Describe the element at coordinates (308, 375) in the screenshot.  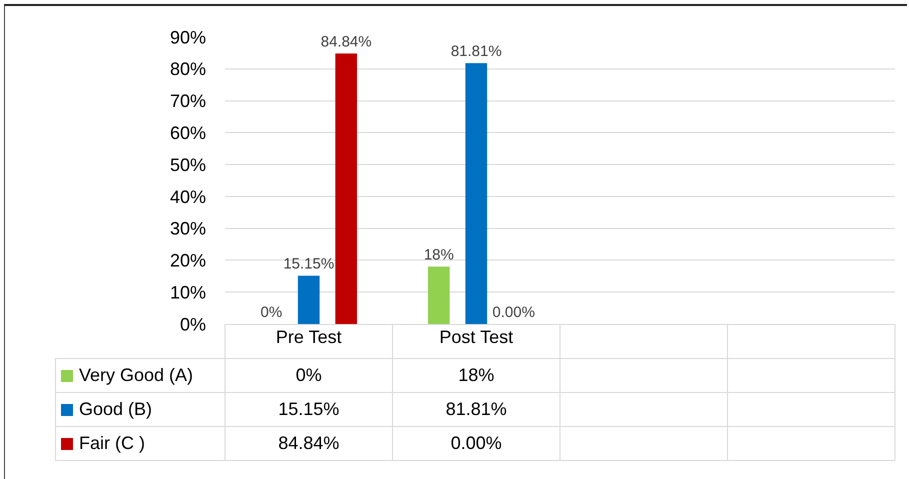
I see `data-label: 0%` at that location.